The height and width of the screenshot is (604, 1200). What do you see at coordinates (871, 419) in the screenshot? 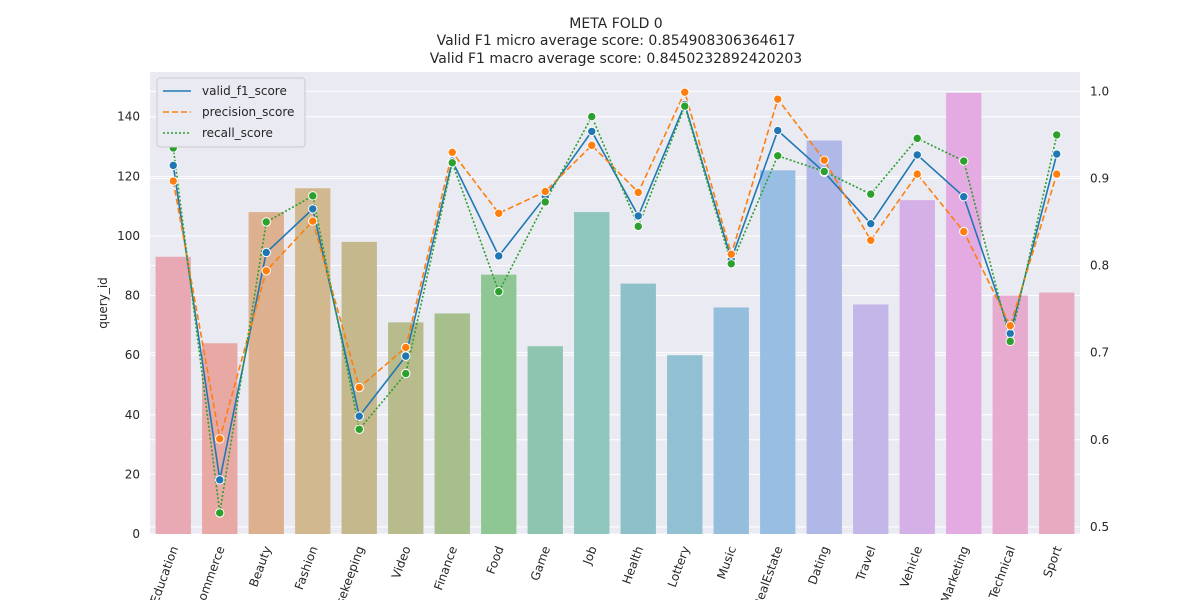
I see `bar-travel` at bounding box center [871, 419].